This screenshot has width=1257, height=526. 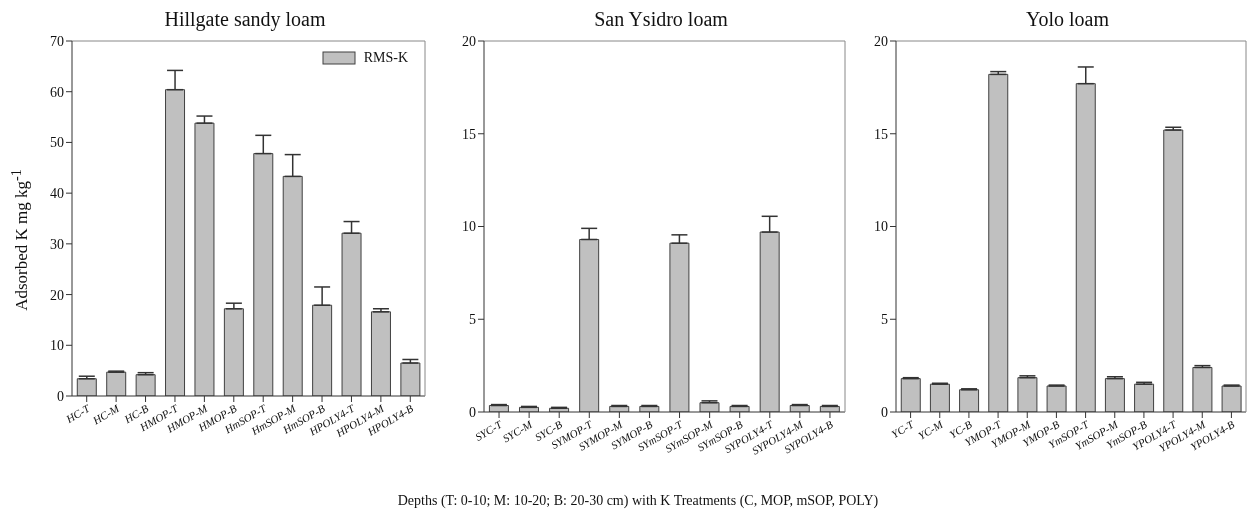 What do you see at coordinates (57, 194) in the screenshot?
I see `y-tick-label: 40` at bounding box center [57, 194].